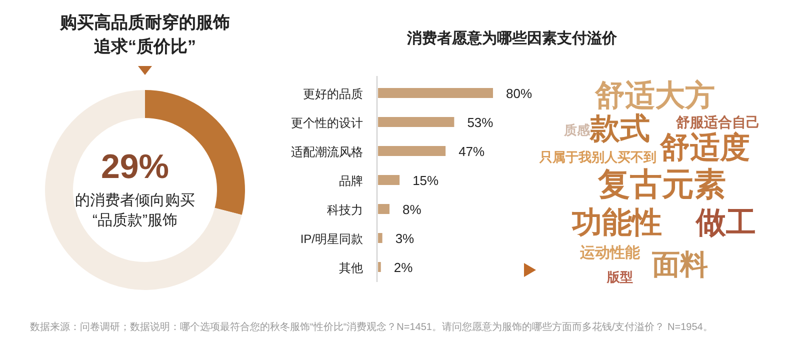 Image resolution: width=786 pixels, height=352 pixels. Describe the element at coordinates (404, 267) in the screenshot. I see `data-label: 2%` at that location.